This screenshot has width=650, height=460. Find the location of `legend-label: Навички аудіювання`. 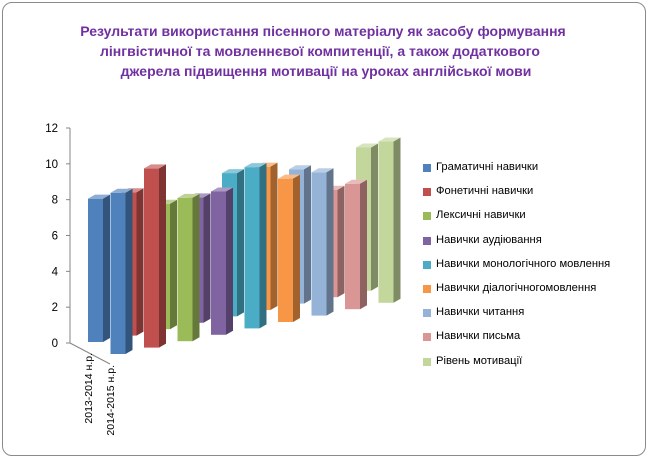

legend-label: Навички аудіювання is located at coordinates (489, 239).